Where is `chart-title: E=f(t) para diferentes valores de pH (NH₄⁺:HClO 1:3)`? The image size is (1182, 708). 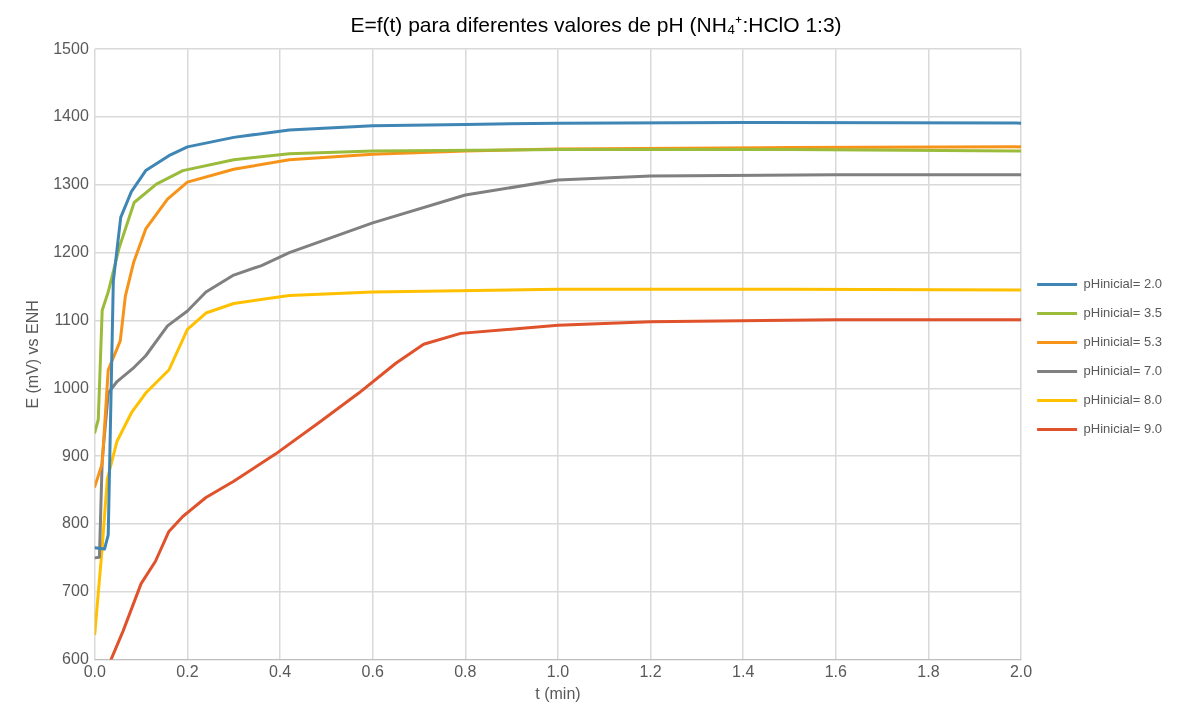
chart-title: E=f(t) para diferentes valores de pH (NH₄⁺:HClO 1:3) is located at coordinates (596, 25).